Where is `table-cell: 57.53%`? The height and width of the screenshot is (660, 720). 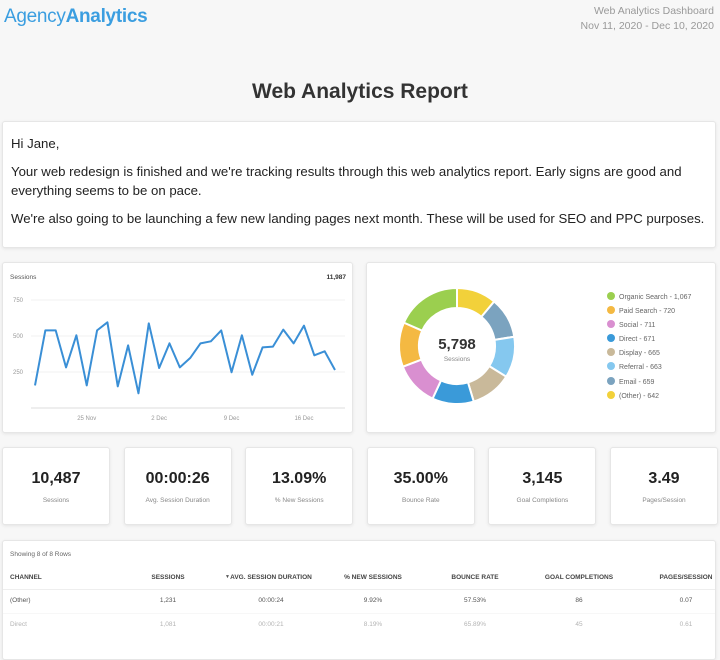
table-cell: 57.53% is located at coordinates (475, 600).